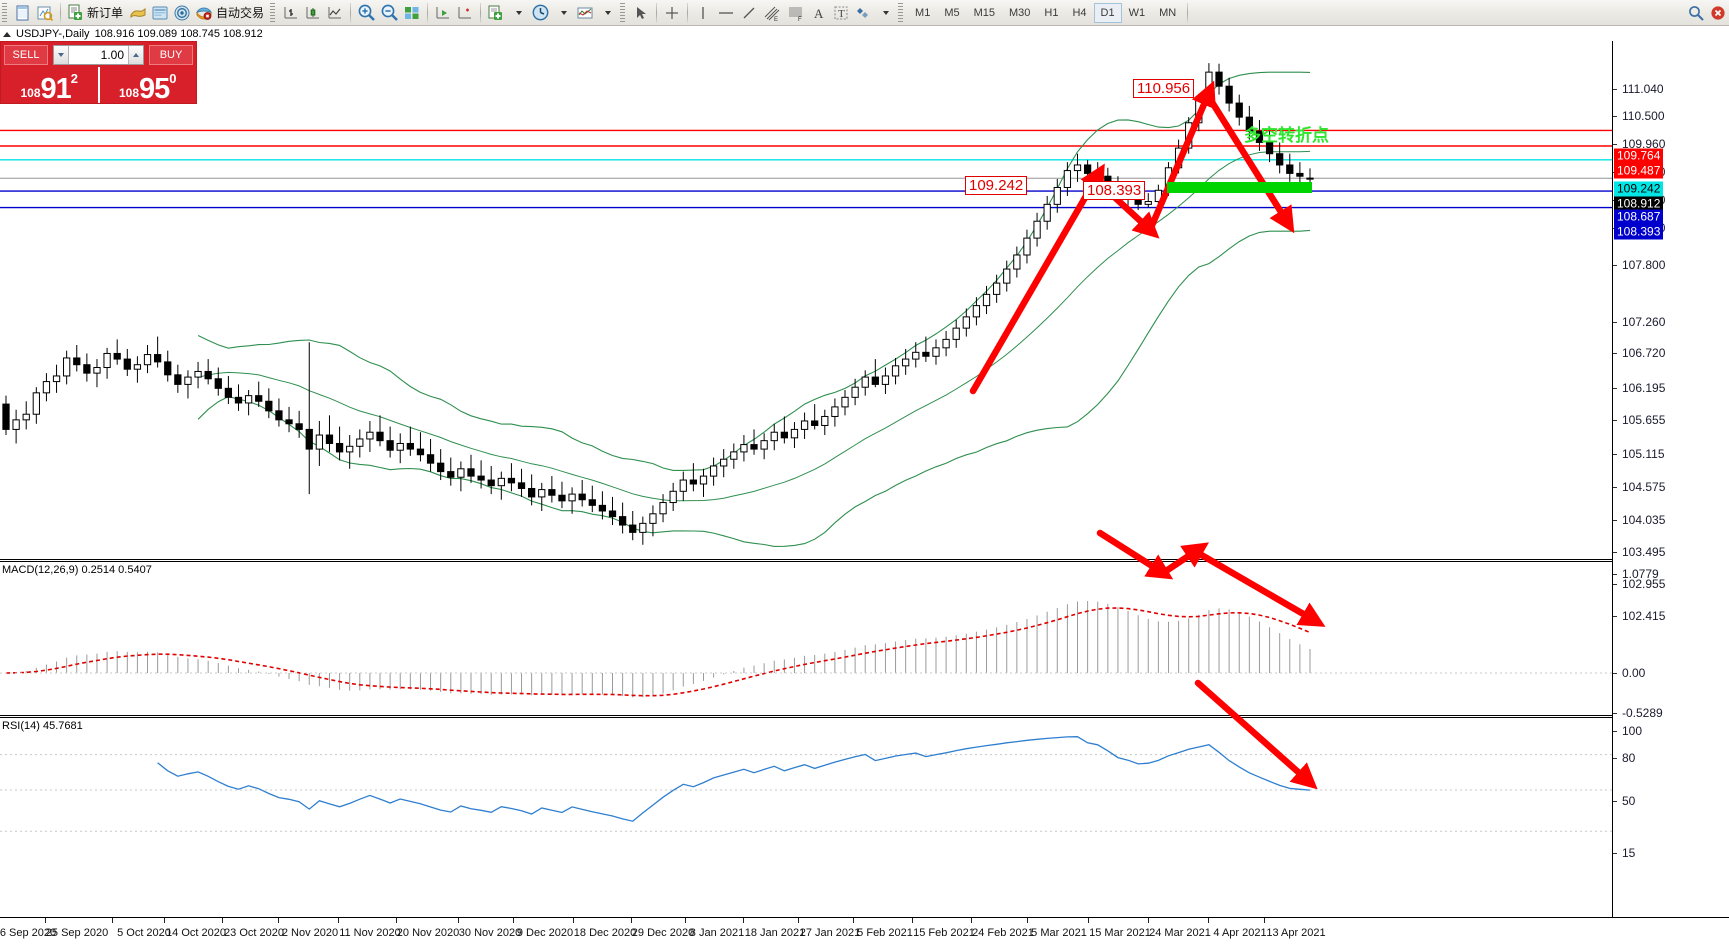 This screenshot has height=946, width=1729. Describe the element at coordinates (1296, 933) in the screenshot. I see `date-tick: 13 Apr 2021` at that location.